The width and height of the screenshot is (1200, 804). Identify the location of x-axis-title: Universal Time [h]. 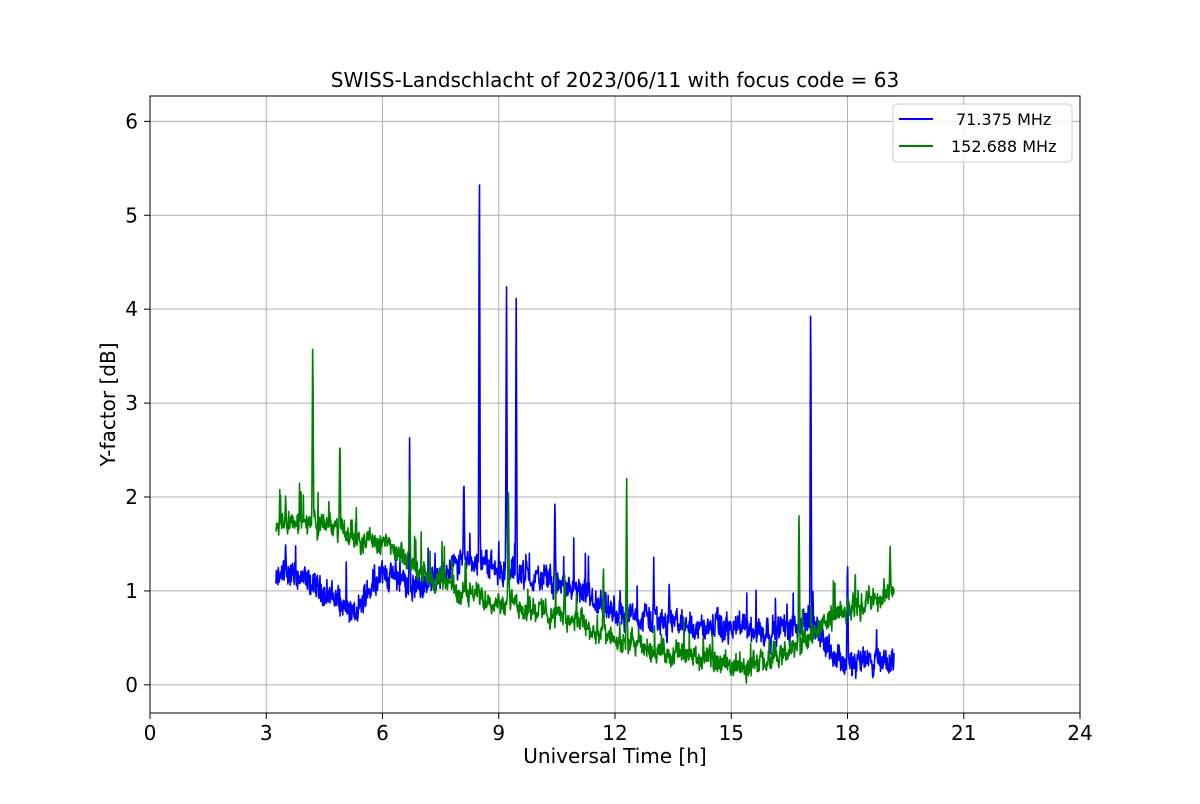
(614, 756).